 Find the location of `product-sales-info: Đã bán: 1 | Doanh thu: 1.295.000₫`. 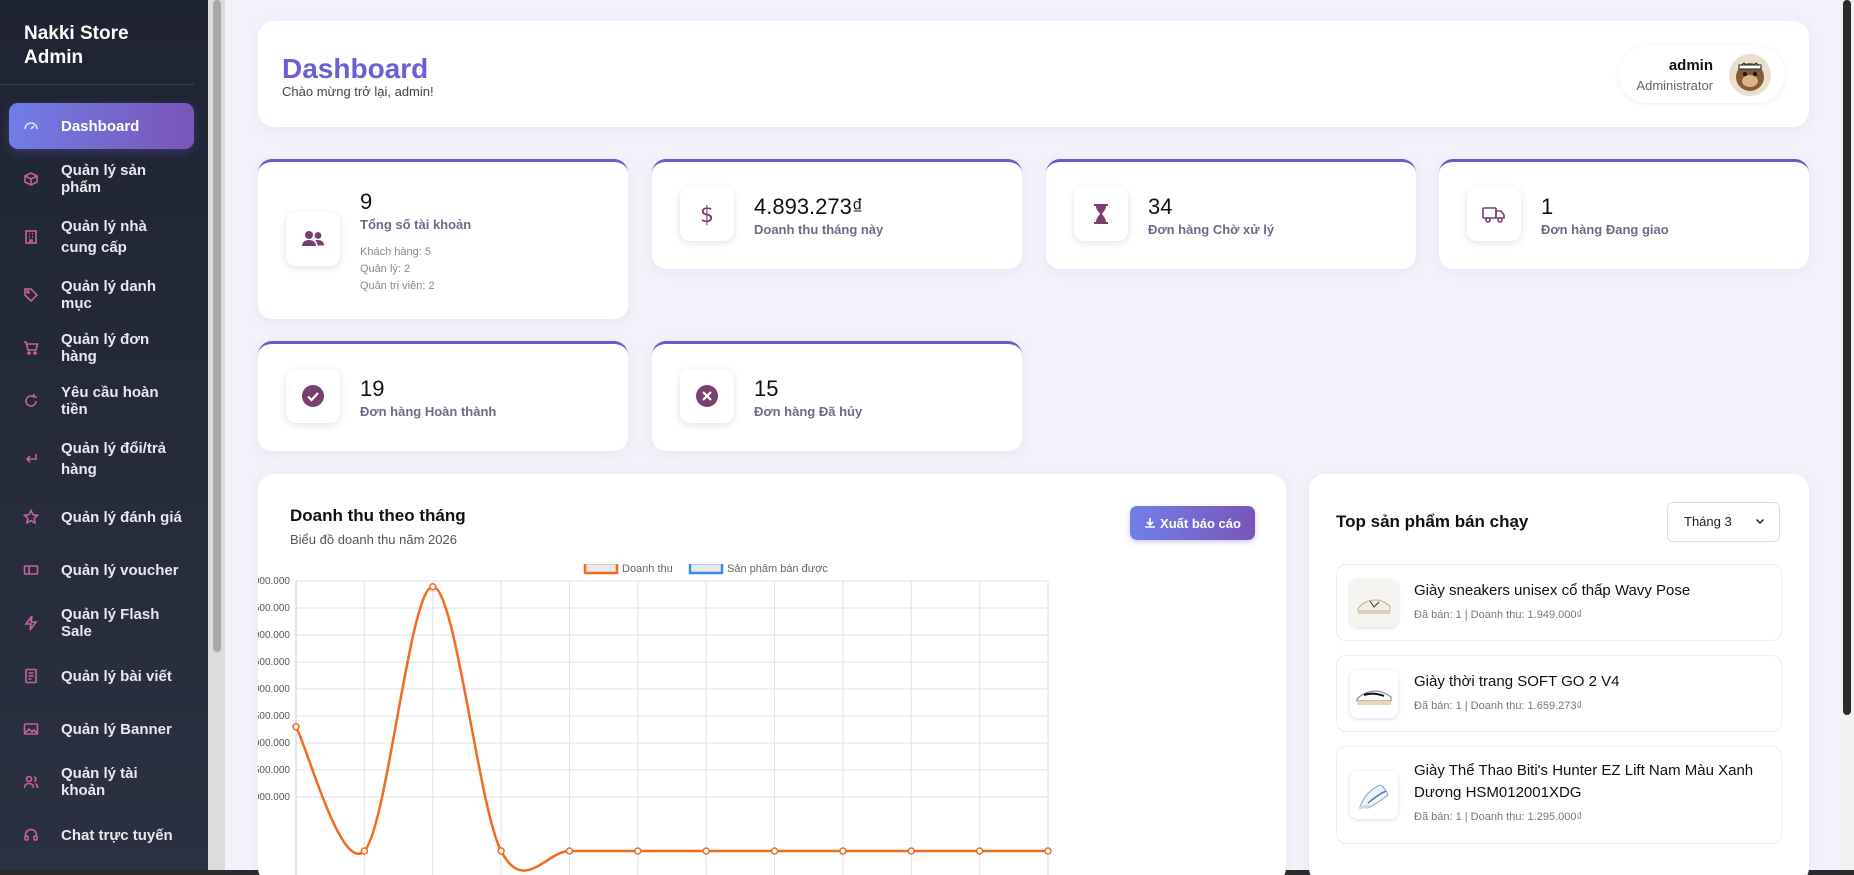

product-sales-info: Đã bán: 1 | Doanh thu: 1.295.000₫ is located at coordinates (1498, 817).